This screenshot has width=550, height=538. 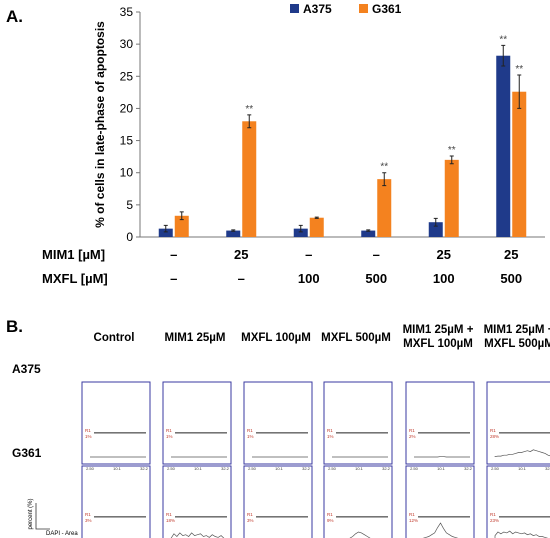 I want to click on column-header: MXFL 500µM, so click(x=356, y=338).